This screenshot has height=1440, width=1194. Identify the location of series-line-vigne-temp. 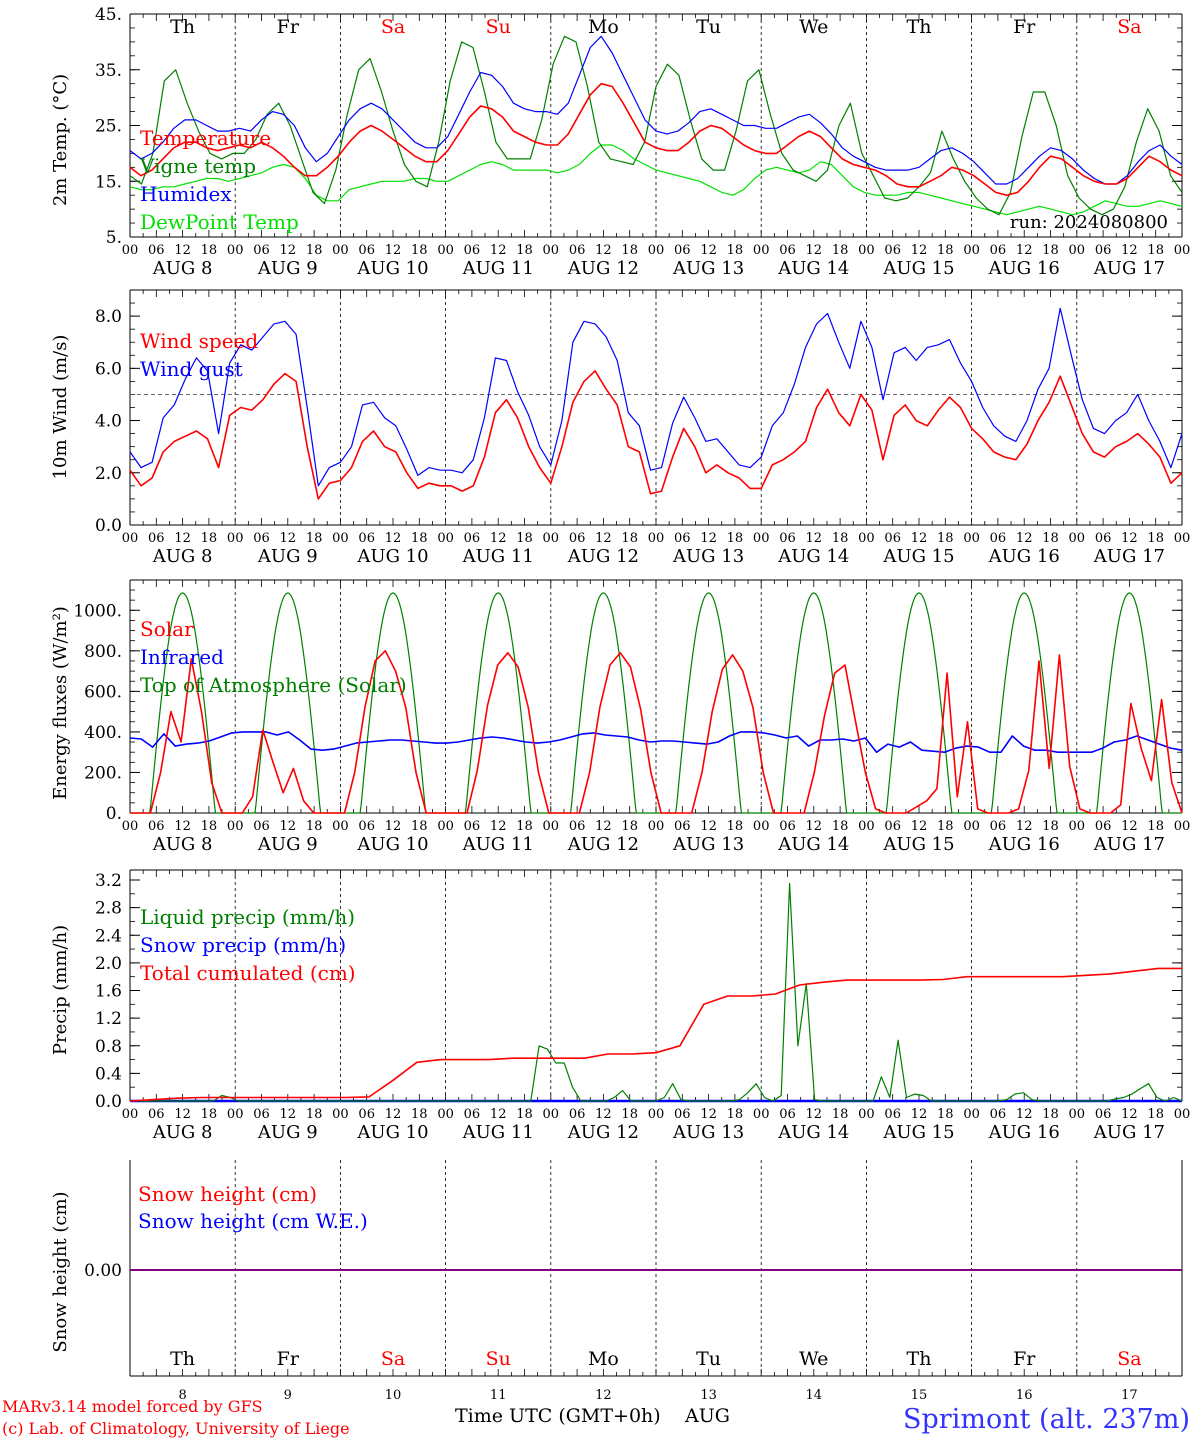
(656, 125).